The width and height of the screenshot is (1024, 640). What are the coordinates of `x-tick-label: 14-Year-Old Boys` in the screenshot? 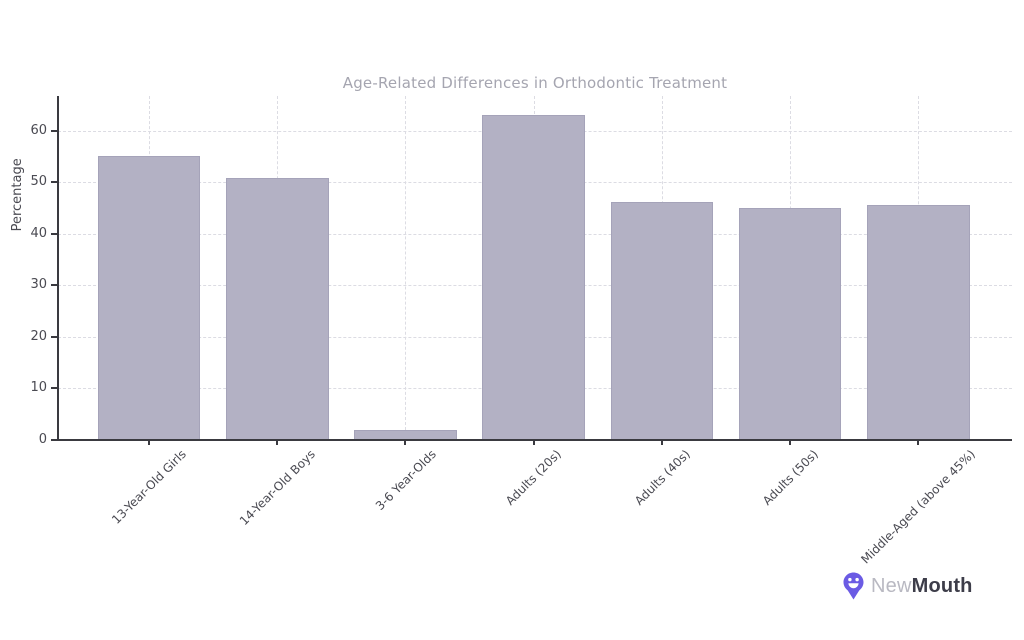 It's located at (277, 488).